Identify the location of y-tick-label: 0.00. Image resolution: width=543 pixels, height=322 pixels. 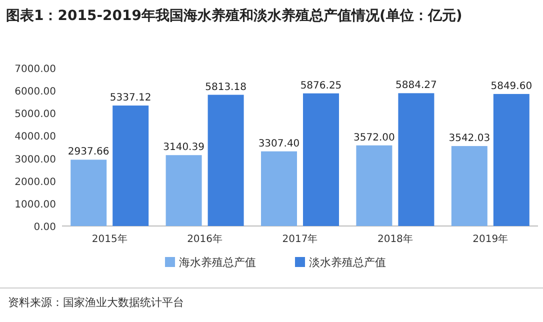
(45, 227).